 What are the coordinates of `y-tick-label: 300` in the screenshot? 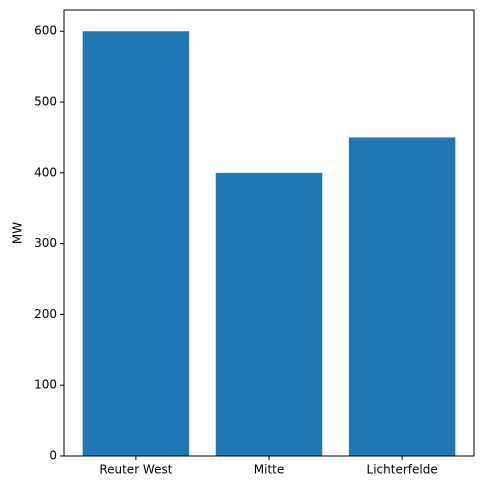 It's located at (45, 243).